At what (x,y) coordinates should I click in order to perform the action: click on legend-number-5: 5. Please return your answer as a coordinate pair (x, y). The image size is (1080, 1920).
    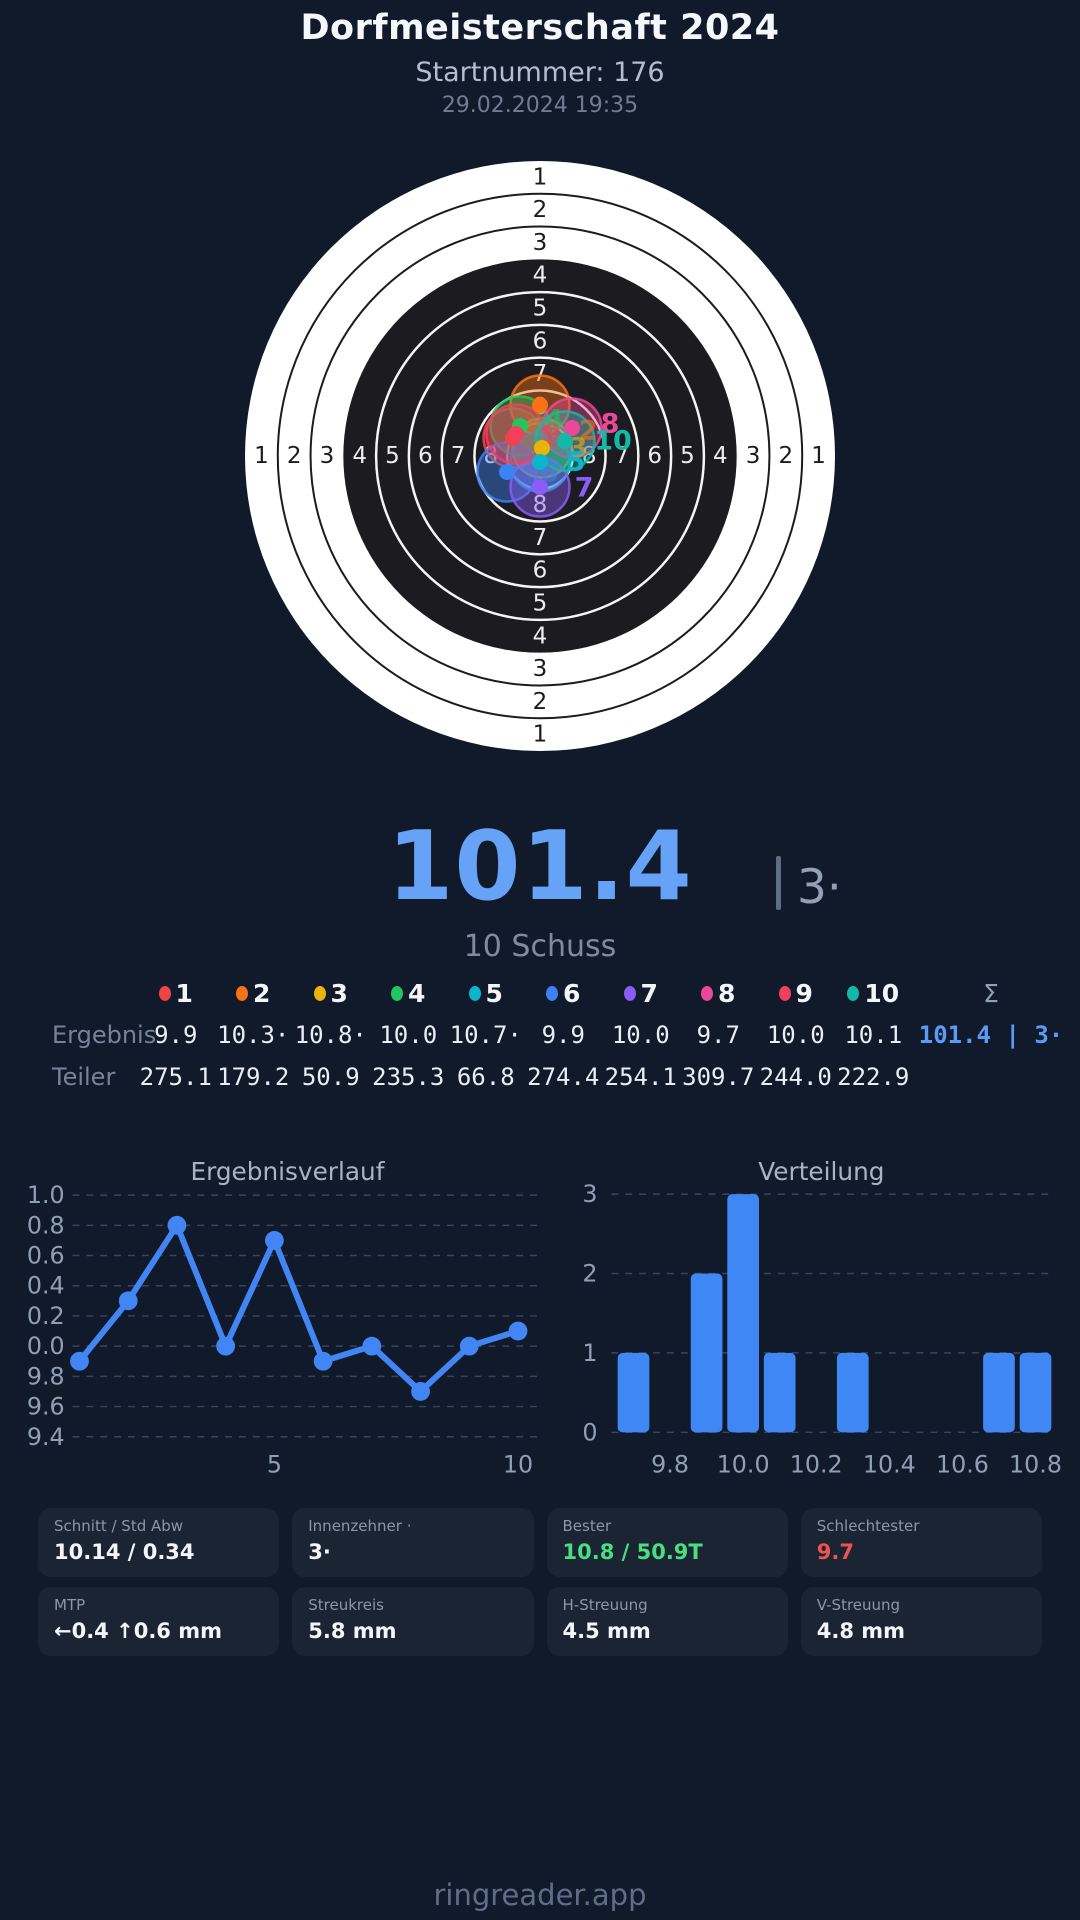
    Looking at the image, I should click on (494, 993).